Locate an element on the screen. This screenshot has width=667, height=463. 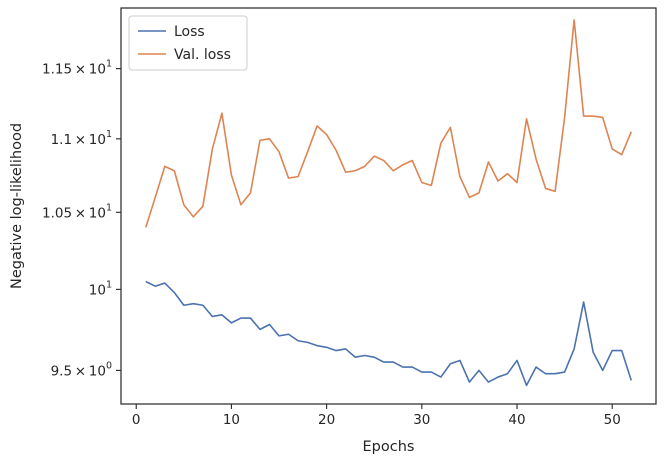
y-tick-label: 1.05 × 10¹ is located at coordinates (77, 211).